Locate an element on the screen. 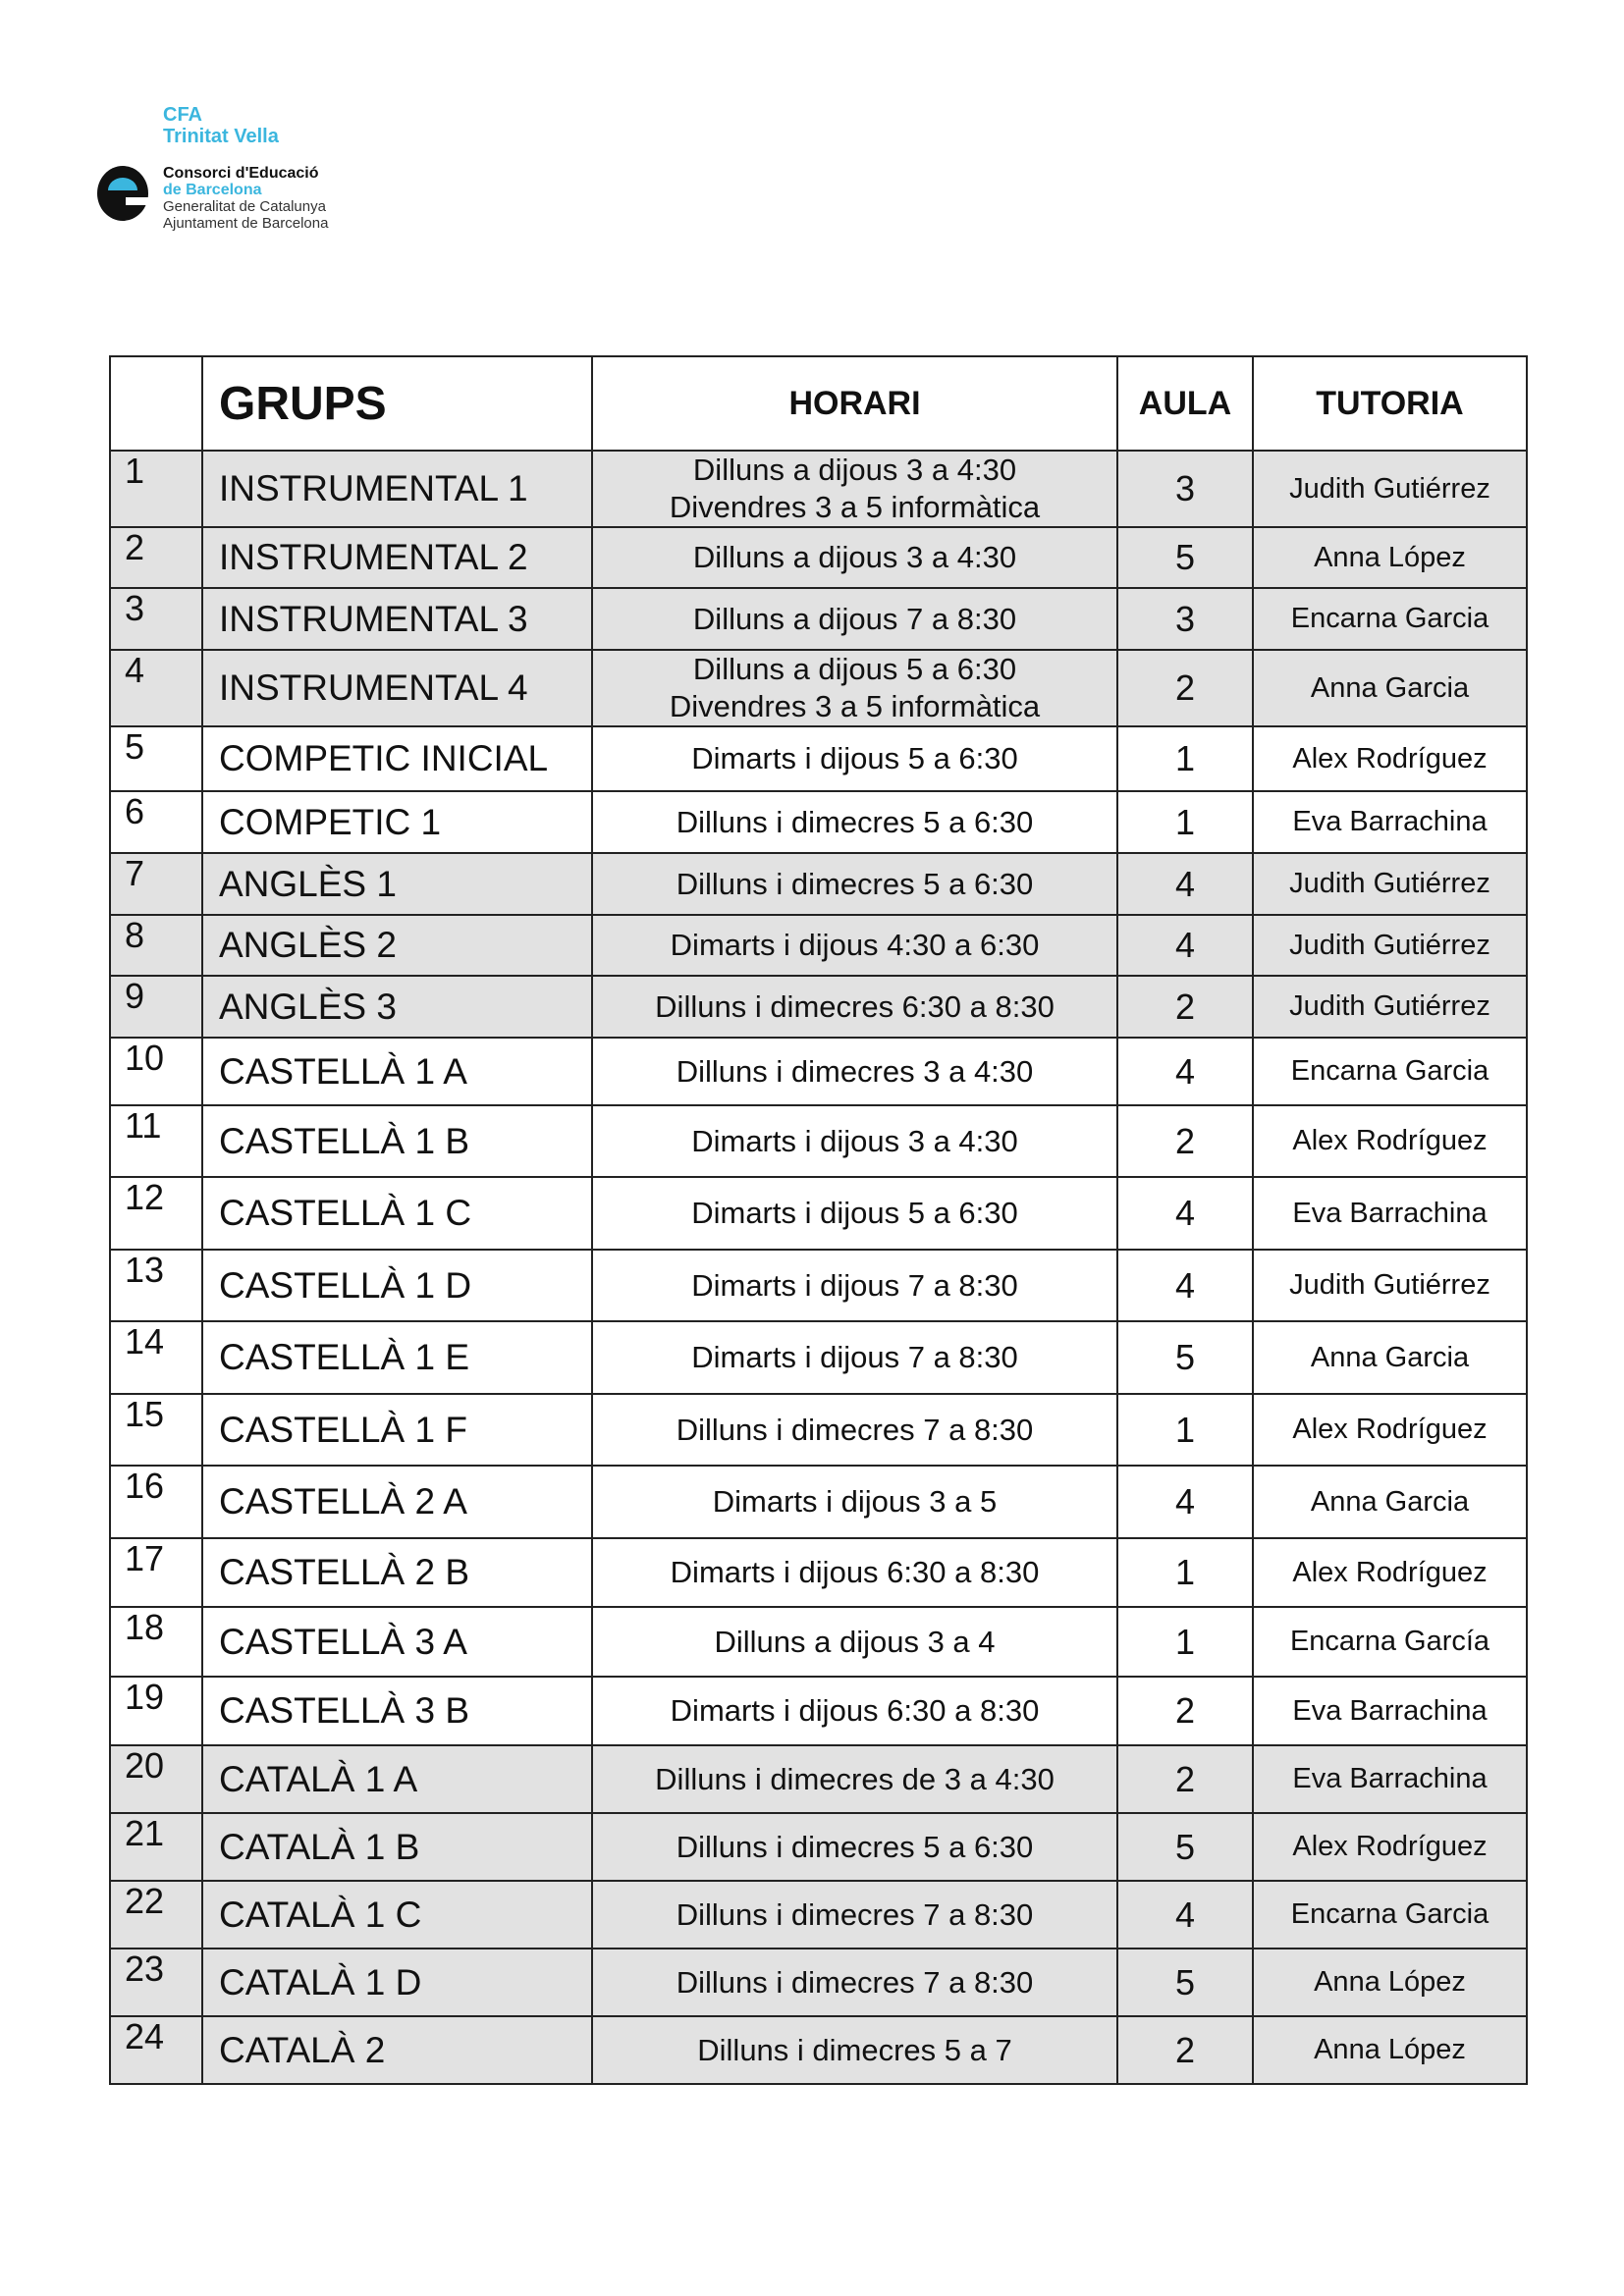  group-name: ANGLÈS 2 is located at coordinates (397, 945).